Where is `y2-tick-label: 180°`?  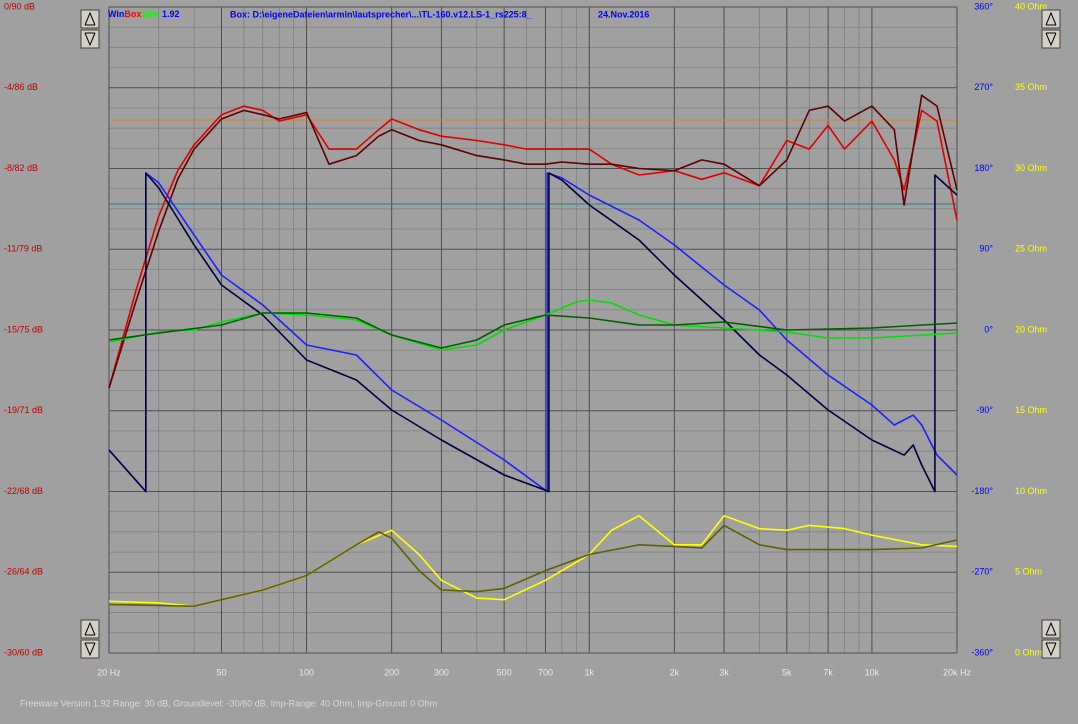 y2-tick-label: 180° is located at coordinates (983, 168).